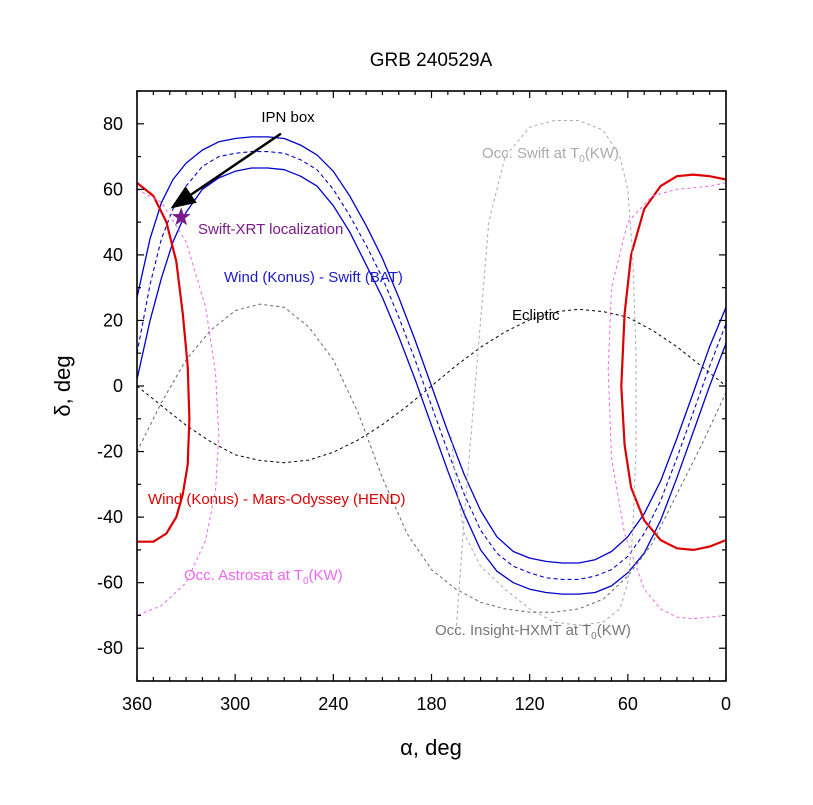 The width and height of the screenshot is (813, 805). What do you see at coordinates (431, 386) in the screenshot?
I see `series-ecliptic` at bounding box center [431, 386].